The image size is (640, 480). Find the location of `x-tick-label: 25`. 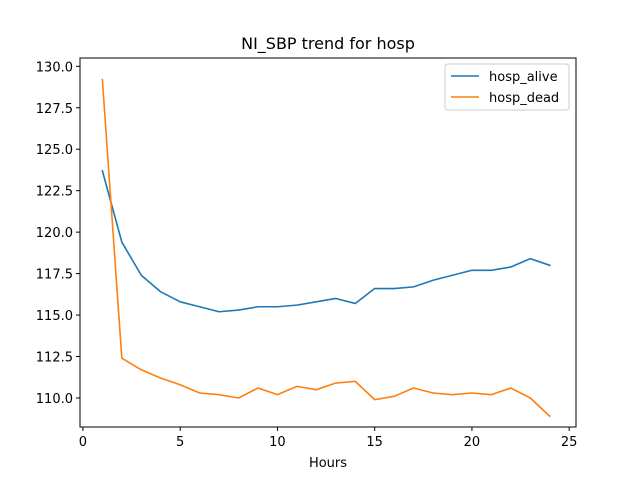

x-tick-label: 25 is located at coordinates (569, 442).